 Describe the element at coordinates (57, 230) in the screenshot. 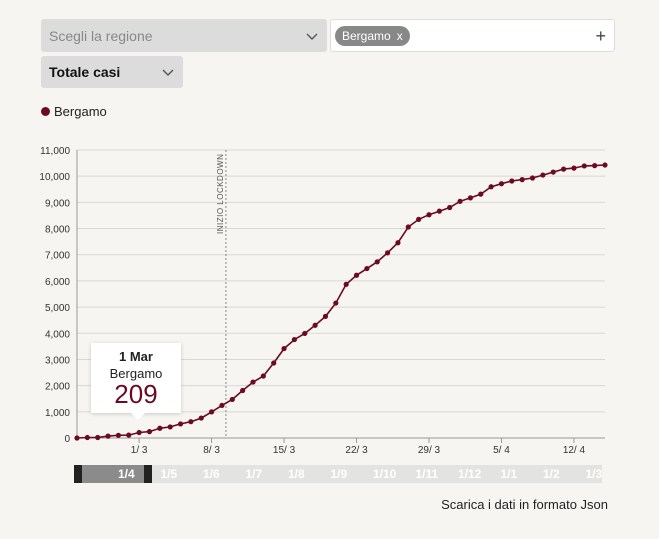

I see `y-tick-label: 8,000` at that location.